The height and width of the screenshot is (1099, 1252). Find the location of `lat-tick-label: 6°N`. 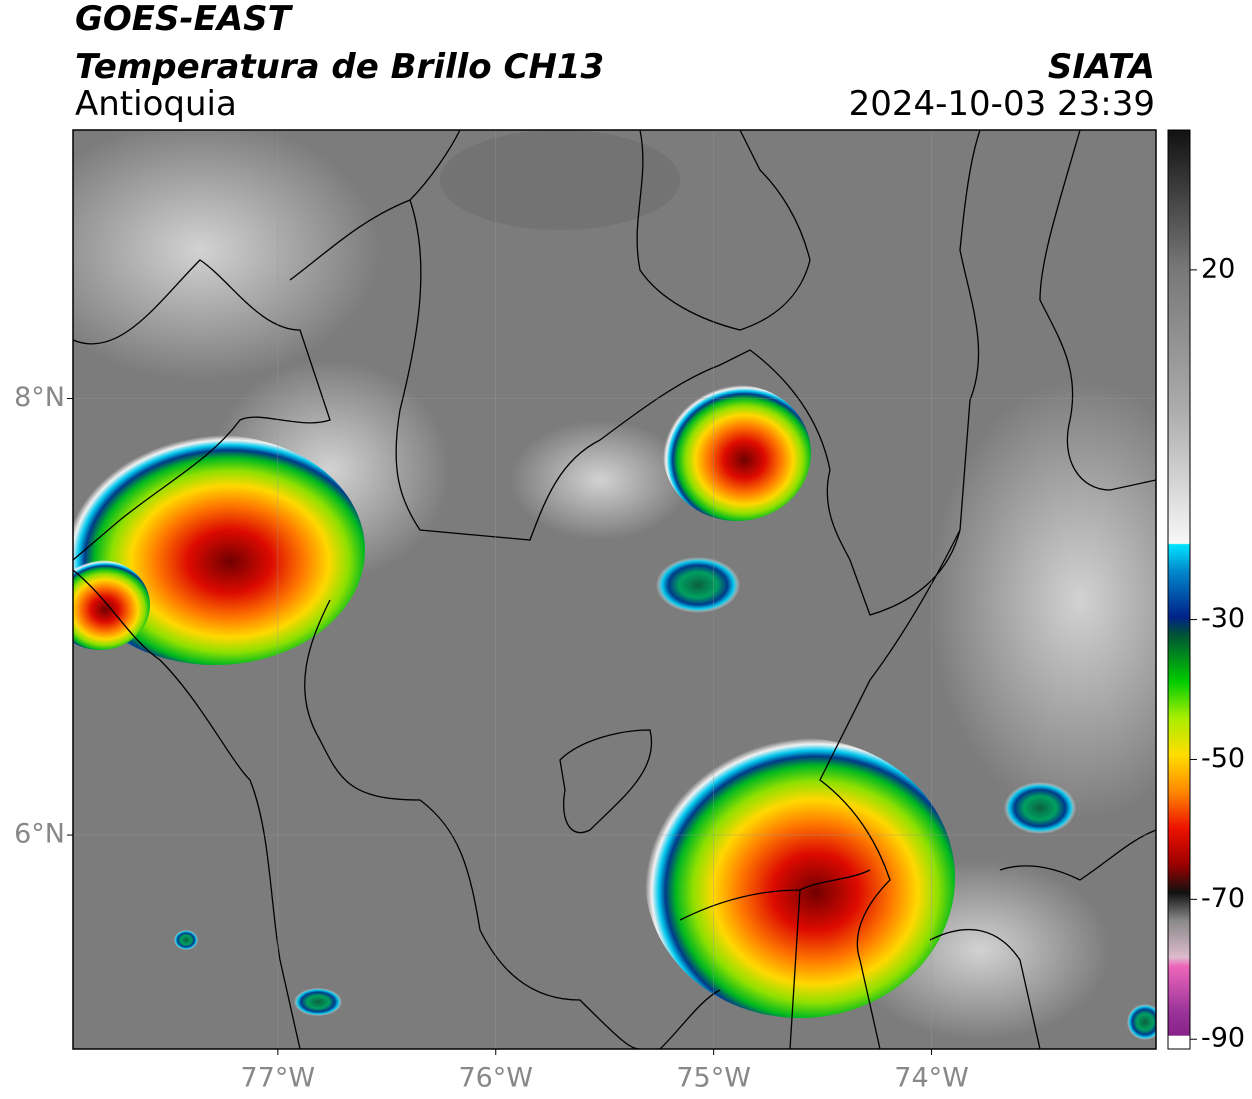

lat-tick-label: 6°N is located at coordinates (39, 834).